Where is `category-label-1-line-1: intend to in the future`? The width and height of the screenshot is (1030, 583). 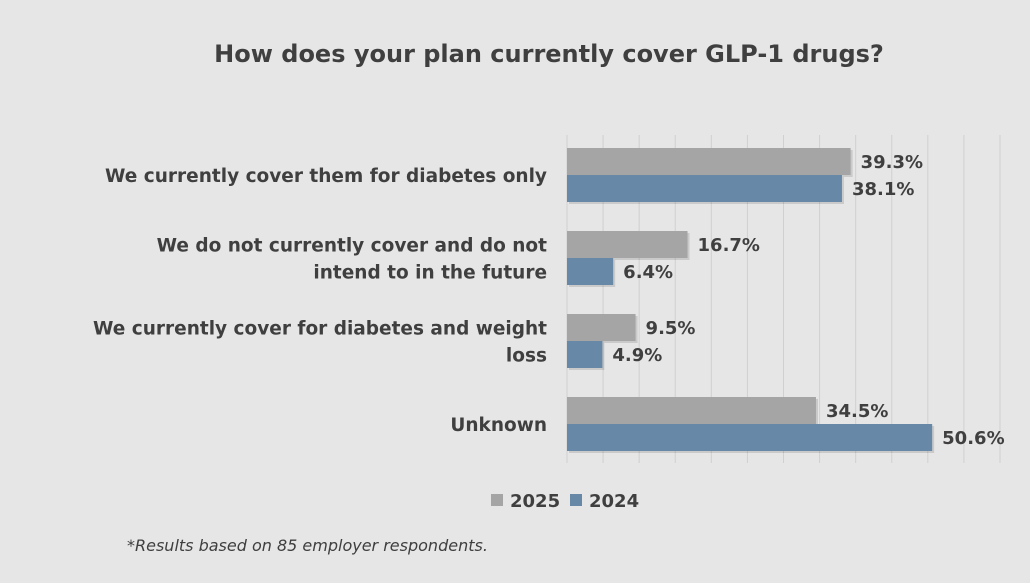 category-label-1-line-1: intend to in the future is located at coordinates (430, 273).